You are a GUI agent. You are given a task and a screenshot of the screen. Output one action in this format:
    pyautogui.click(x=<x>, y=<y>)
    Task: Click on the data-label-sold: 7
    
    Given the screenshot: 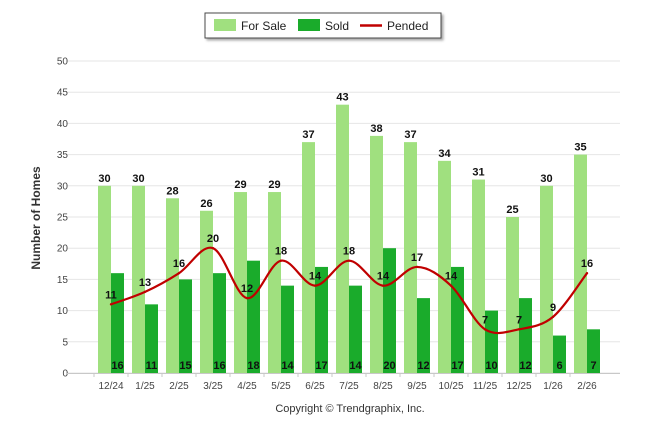 What is the action you would take?
    pyautogui.click(x=593, y=366)
    